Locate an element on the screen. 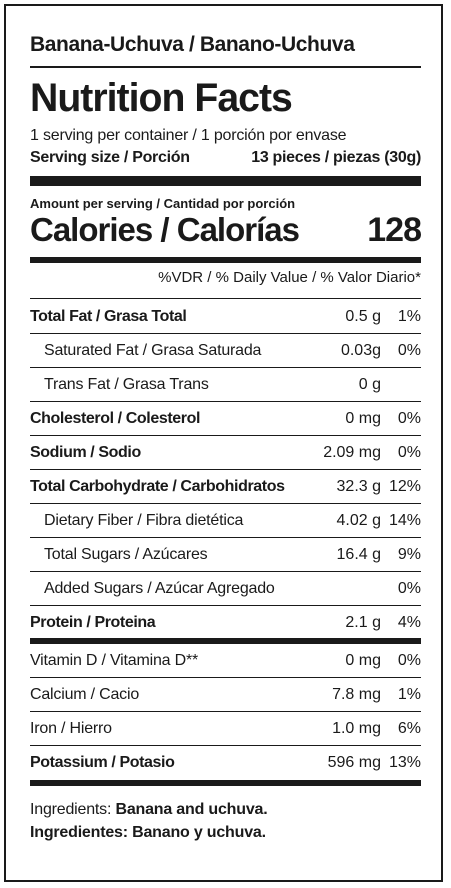 Image resolution: width=451 pixels, height=888 pixels. nutrient-name: Total Carbohydrate / Carbohidratos is located at coordinates (157, 486).